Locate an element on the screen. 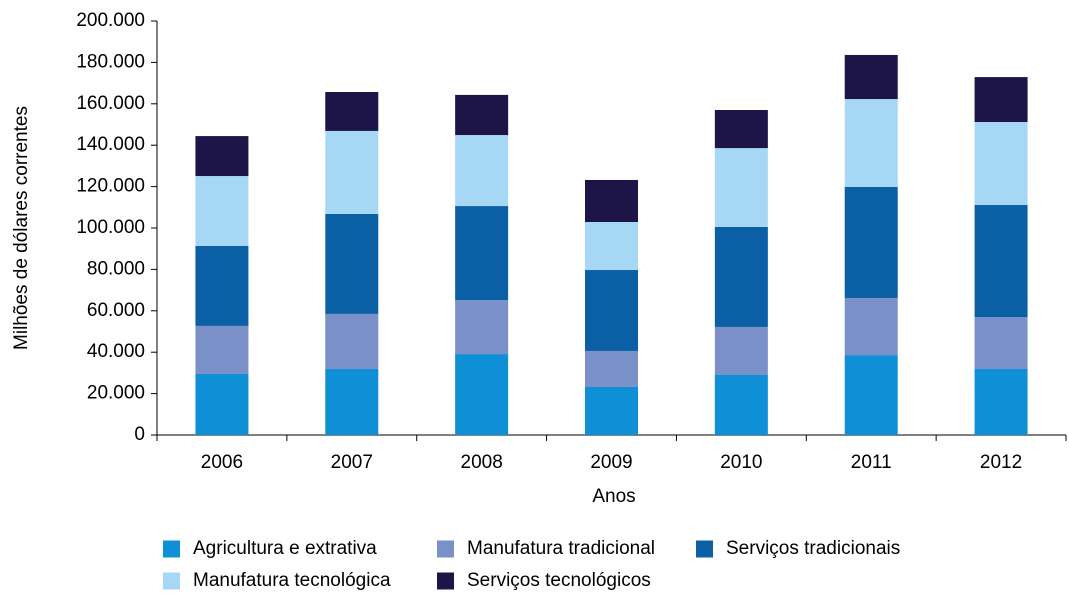 The image size is (1069, 597). legend-label: Agricultura e extrativa is located at coordinates (285, 548).